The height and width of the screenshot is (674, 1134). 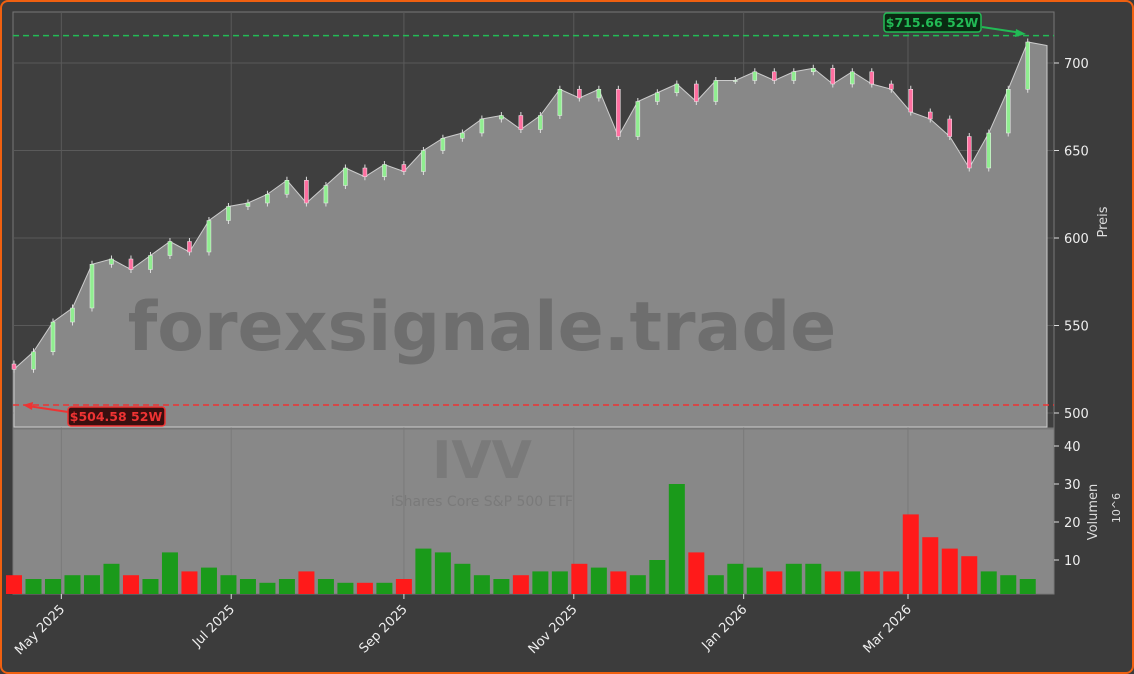 What do you see at coordinates (1076, 414) in the screenshot?
I see `y-tick-label: 500` at bounding box center [1076, 414].